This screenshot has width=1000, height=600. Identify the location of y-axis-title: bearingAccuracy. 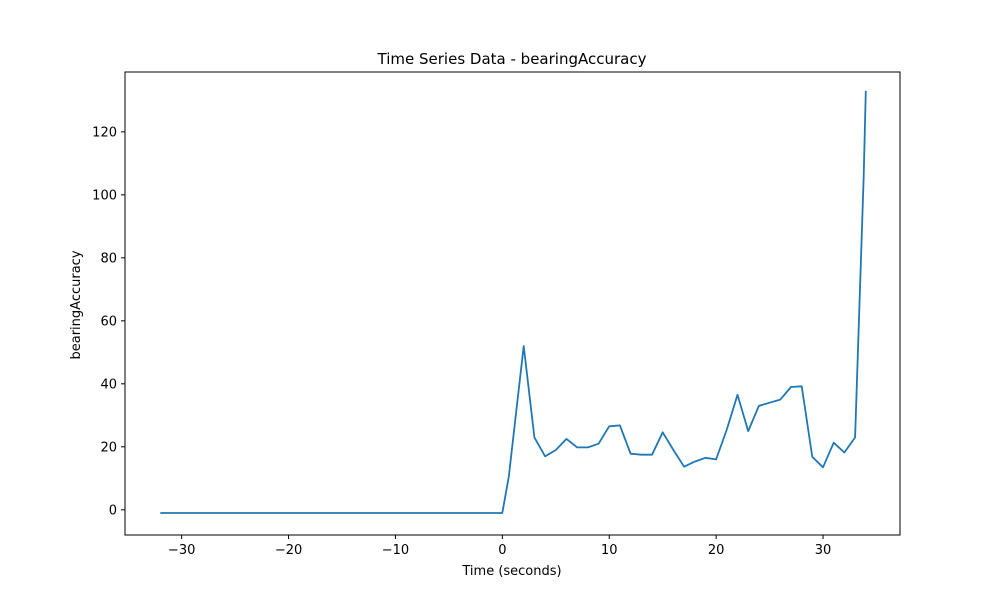
(76, 304).